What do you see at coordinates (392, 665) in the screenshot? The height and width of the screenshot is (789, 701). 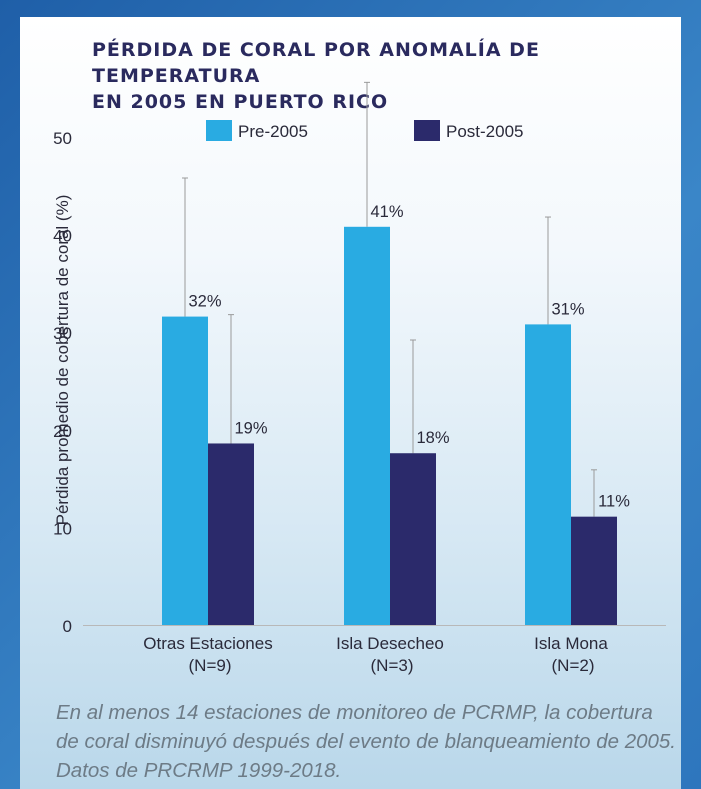 I see `category-n-label-1: (N=3)` at bounding box center [392, 665].